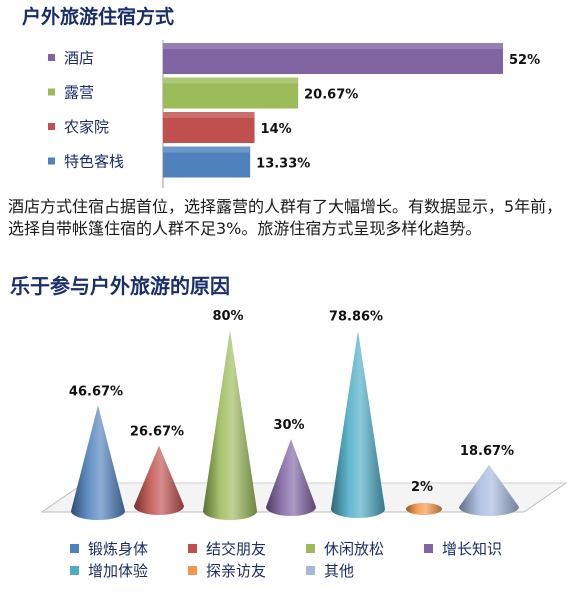 This screenshot has height=594, width=578. I want to click on data-label: 18.67%, so click(487, 451).